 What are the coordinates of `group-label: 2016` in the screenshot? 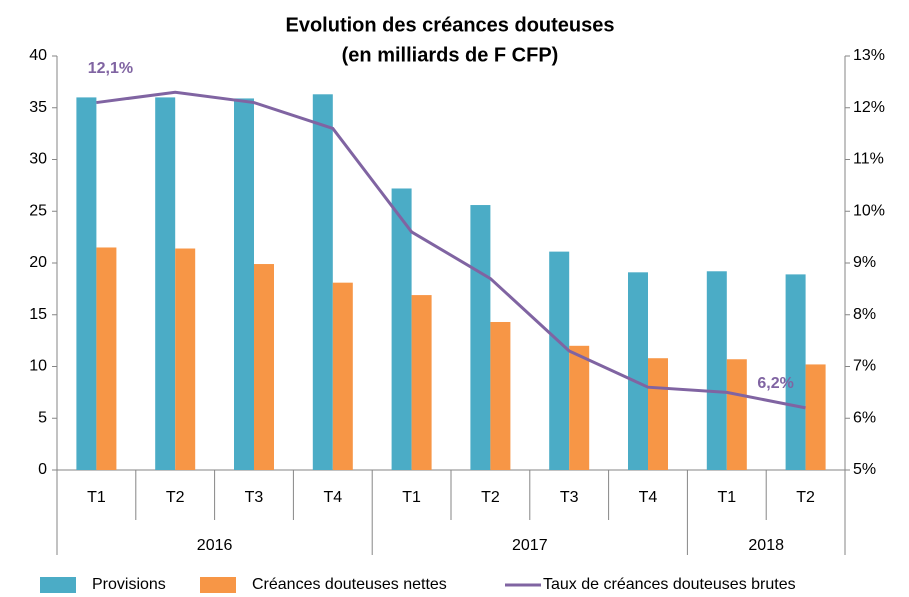 It's located at (215, 545).